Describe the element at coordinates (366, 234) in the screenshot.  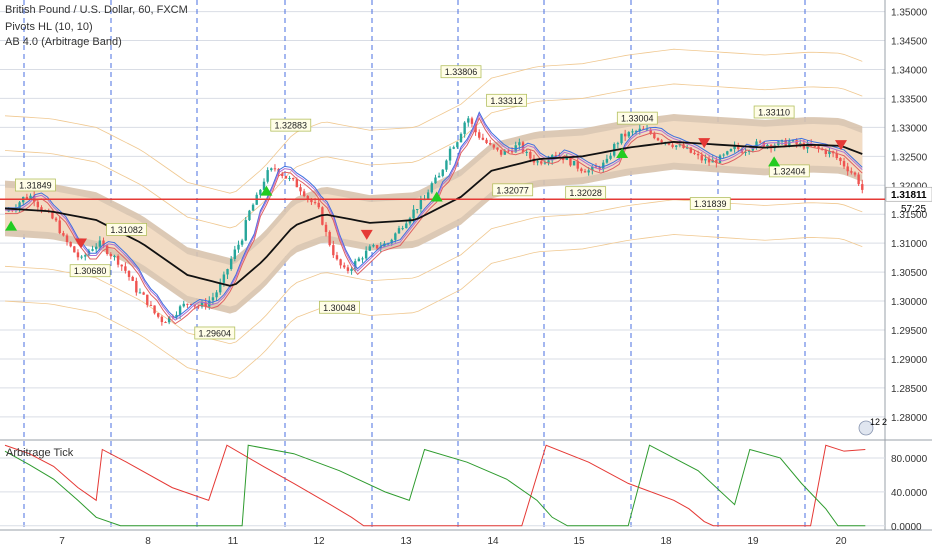
I see `down-arrow` at that location.